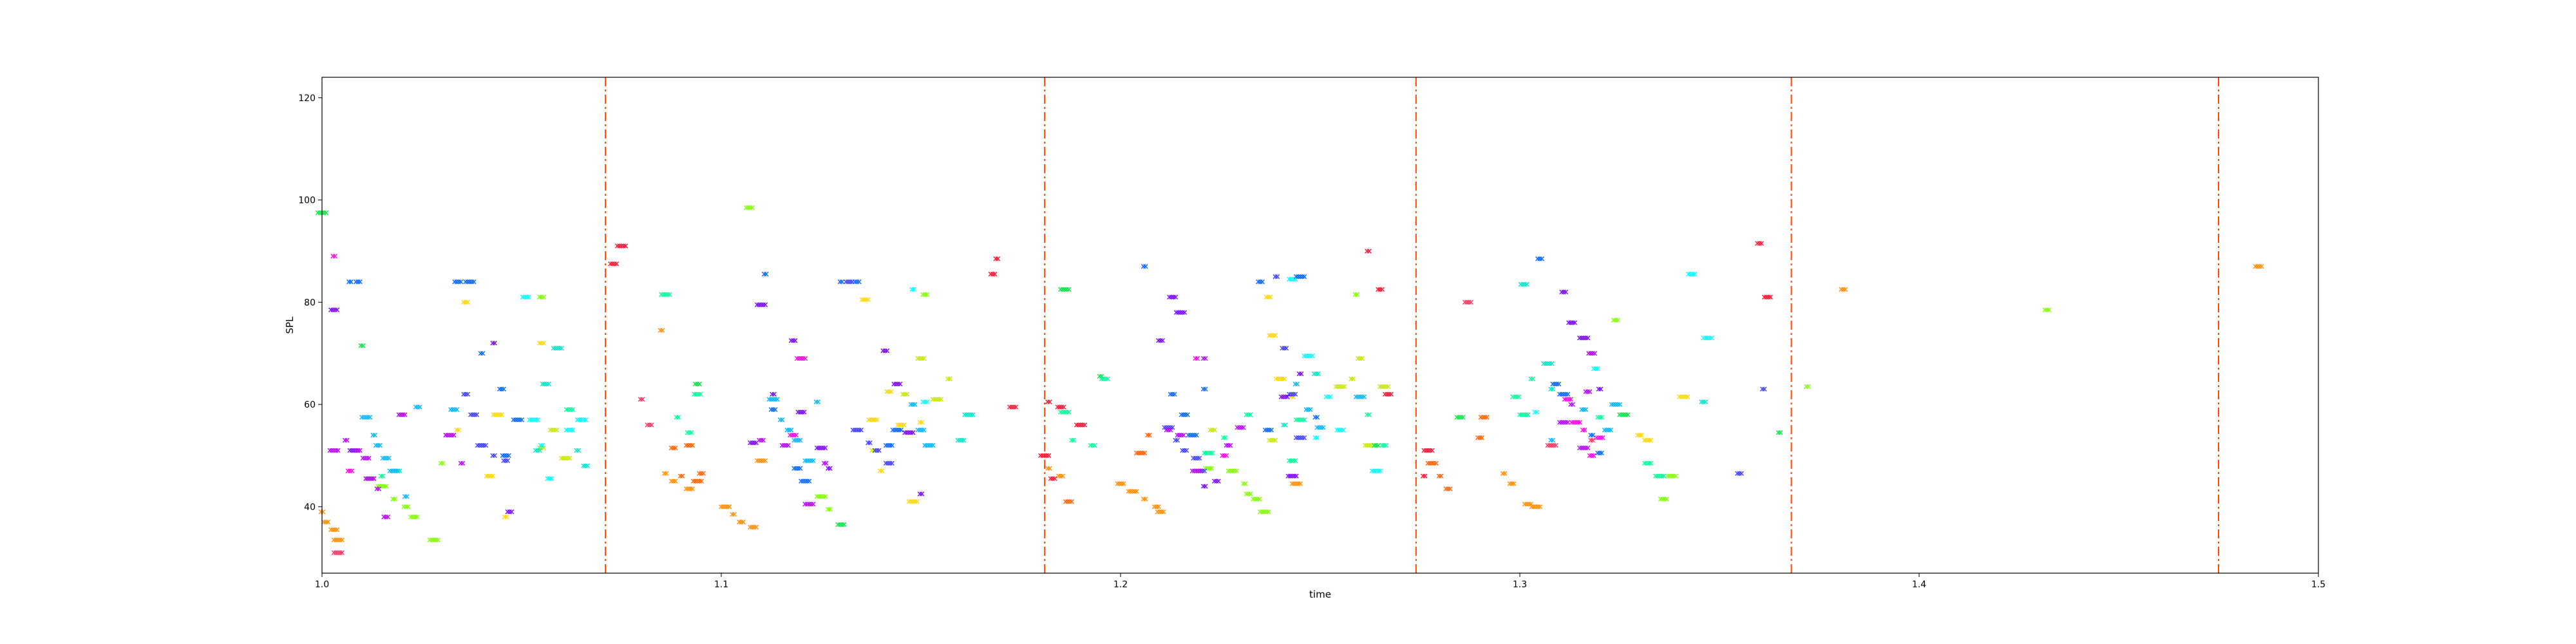 The width and height of the screenshot is (2576, 644). I want to click on x-tick-label: 1.0, so click(322, 585).